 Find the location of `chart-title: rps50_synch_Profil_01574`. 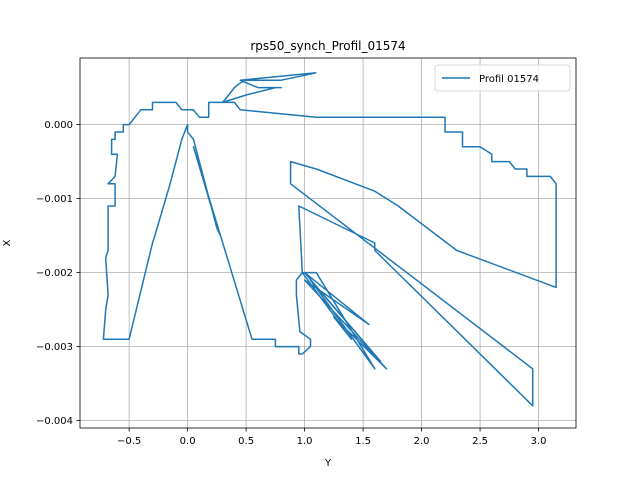

chart-title: rps50_synch_Profil_01574 is located at coordinates (327, 46).